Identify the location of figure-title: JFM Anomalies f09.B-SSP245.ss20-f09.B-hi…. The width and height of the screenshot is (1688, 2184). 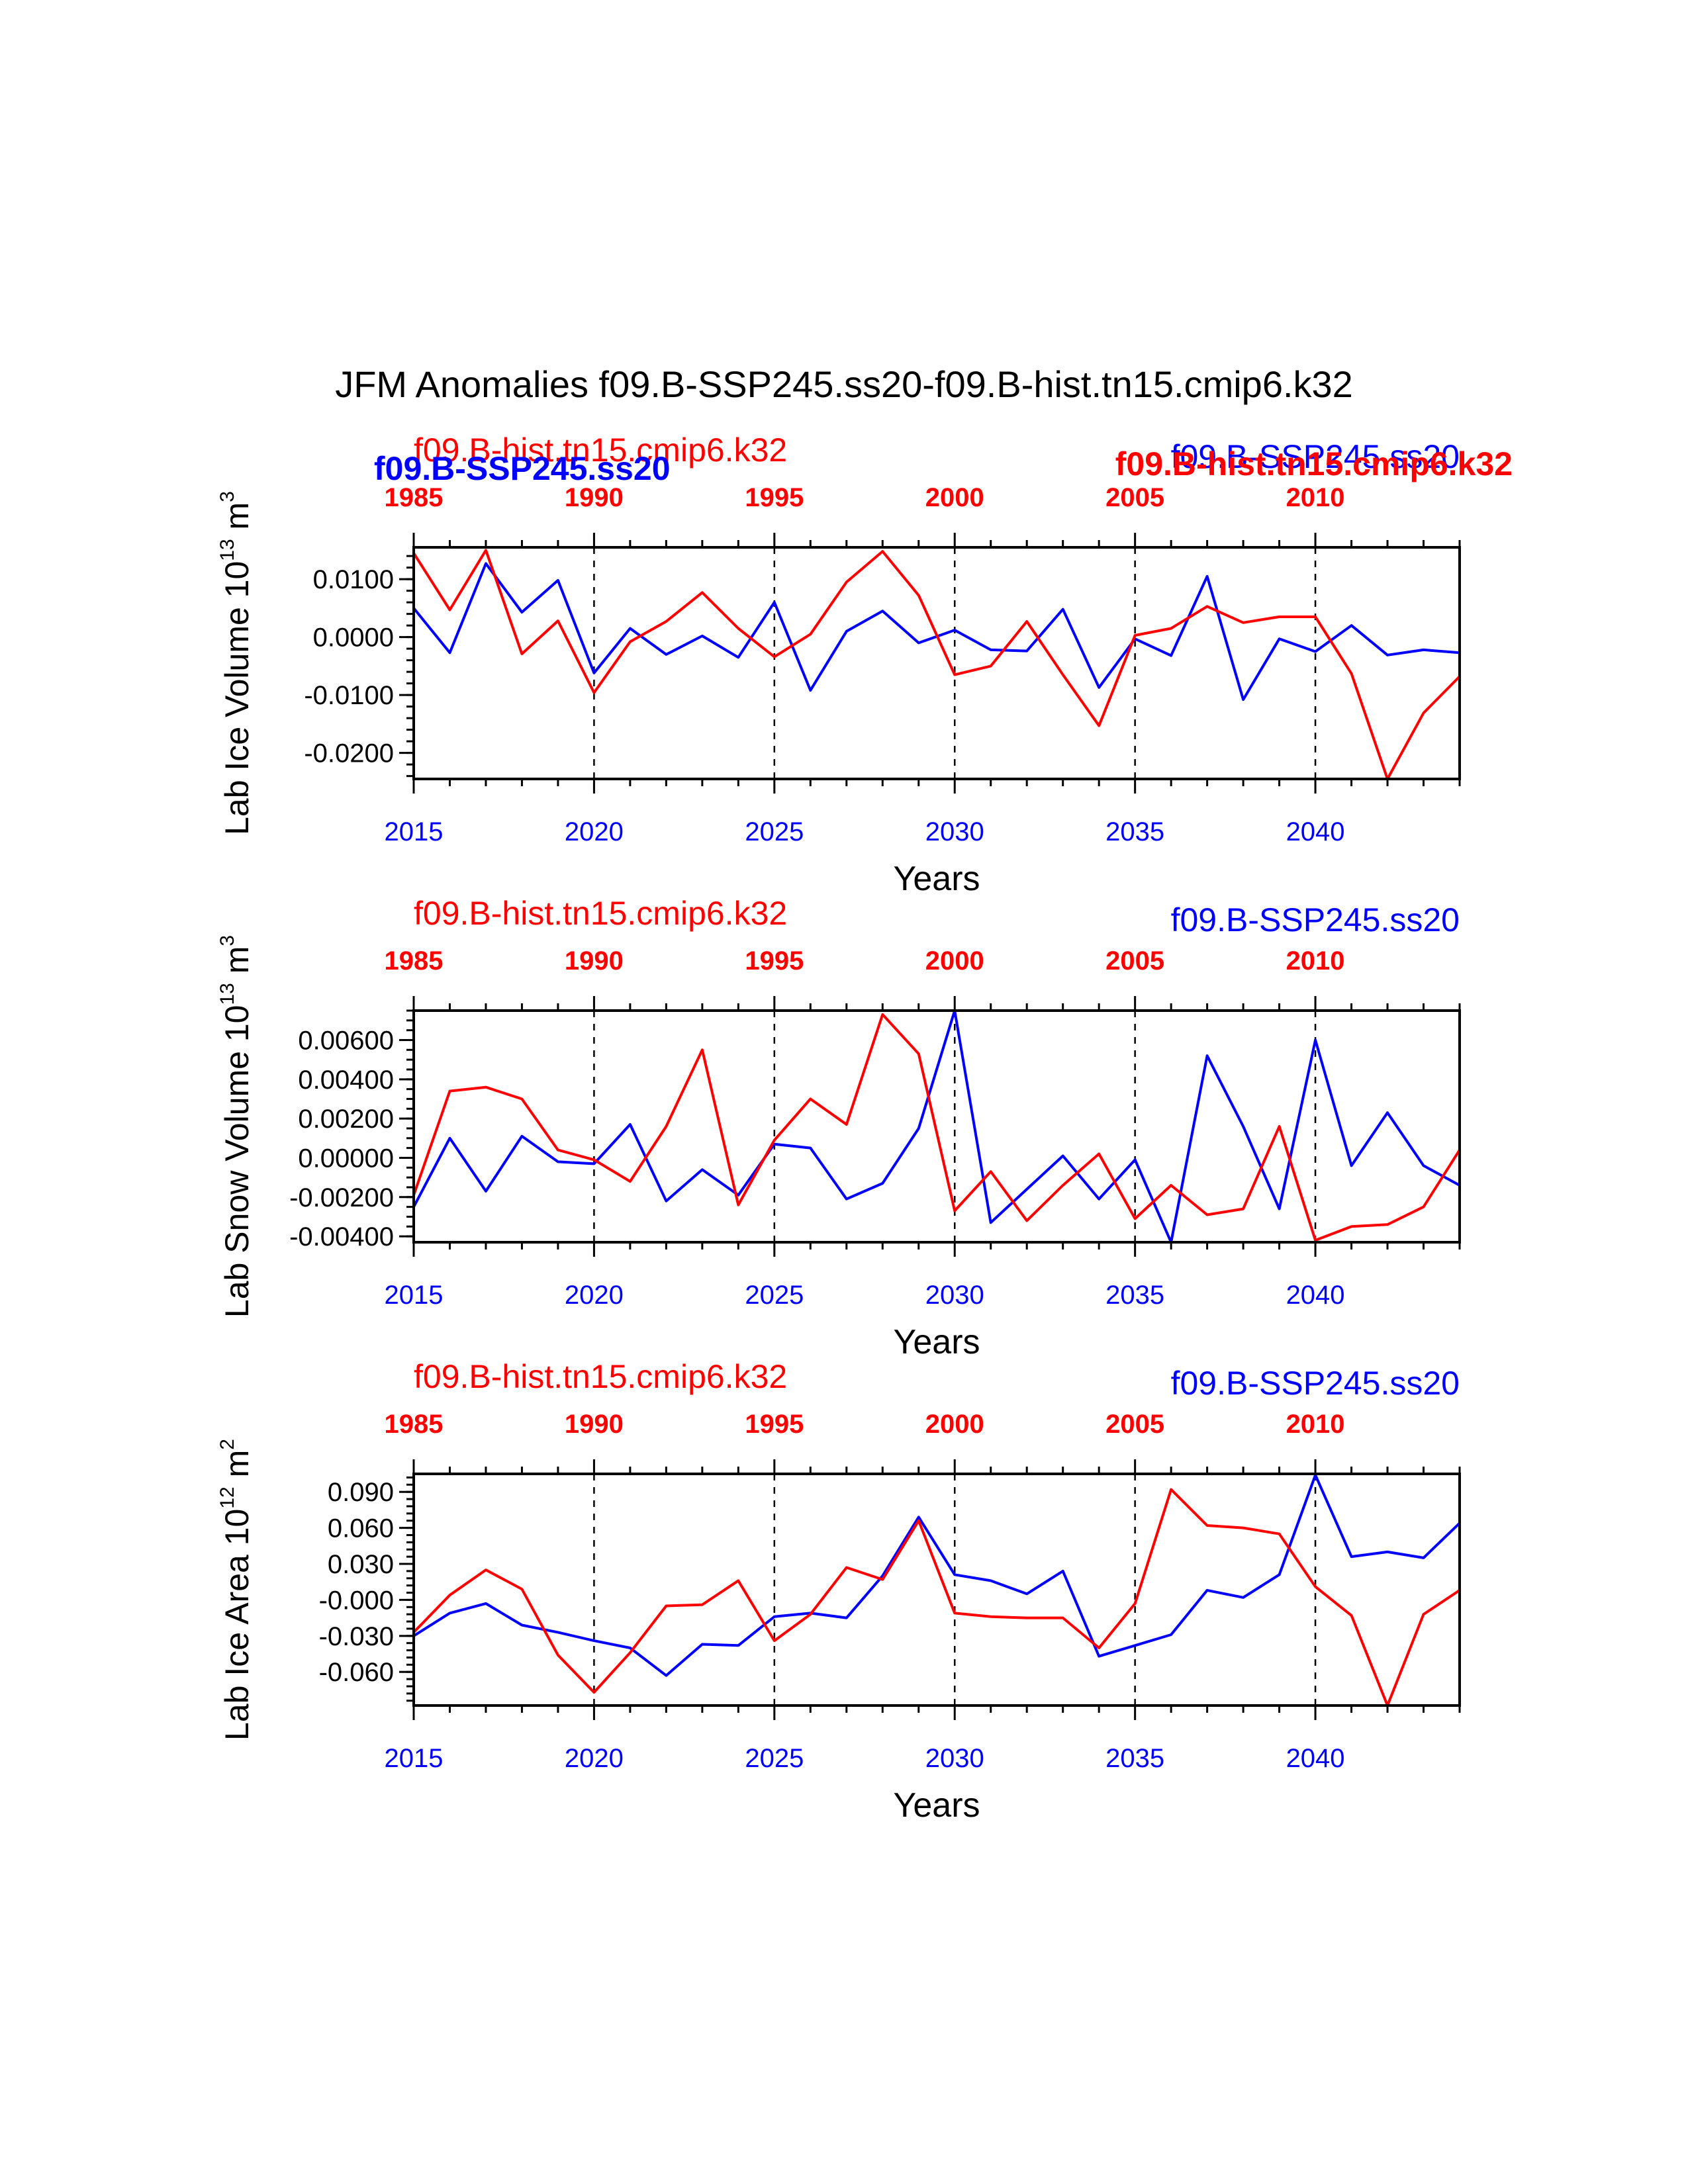
(844, 384).